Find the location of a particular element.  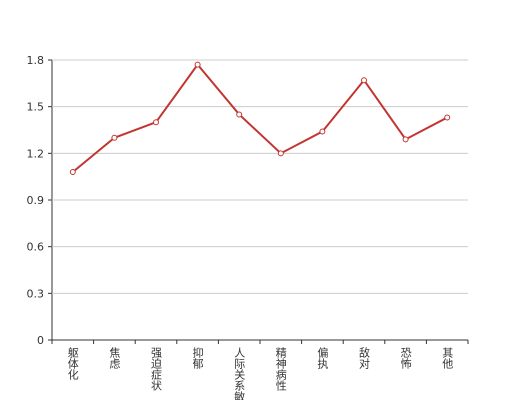

x-tick-label: 焦虑 is located at coordinates (114, 358).